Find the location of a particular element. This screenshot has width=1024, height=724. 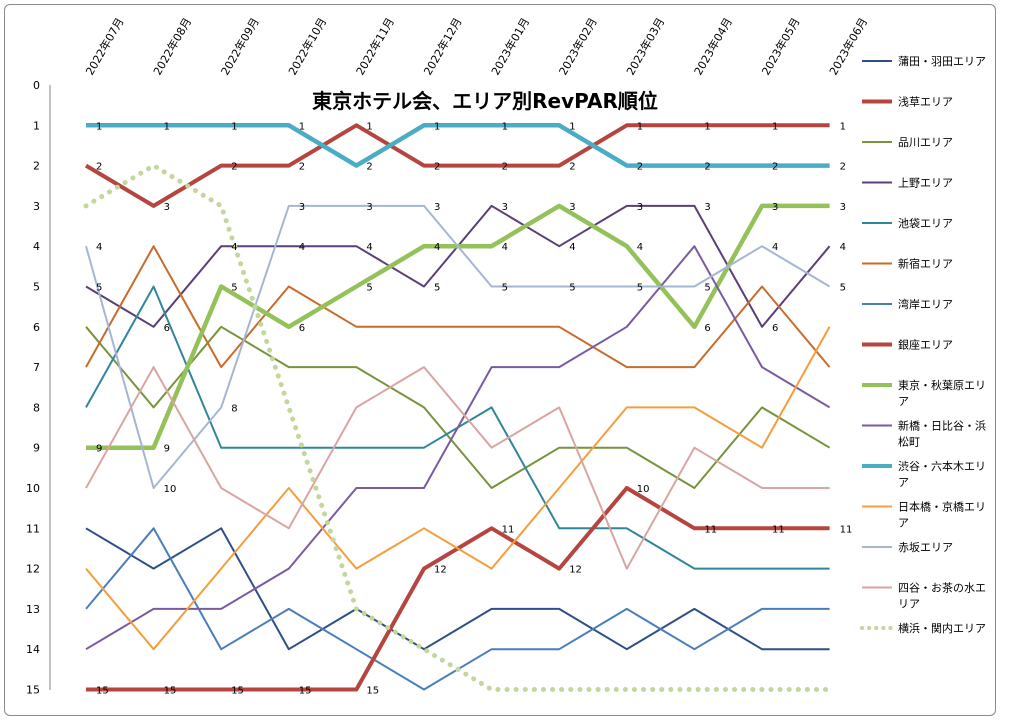

y-tick-label: 14 is located at coordinates (33, 649).